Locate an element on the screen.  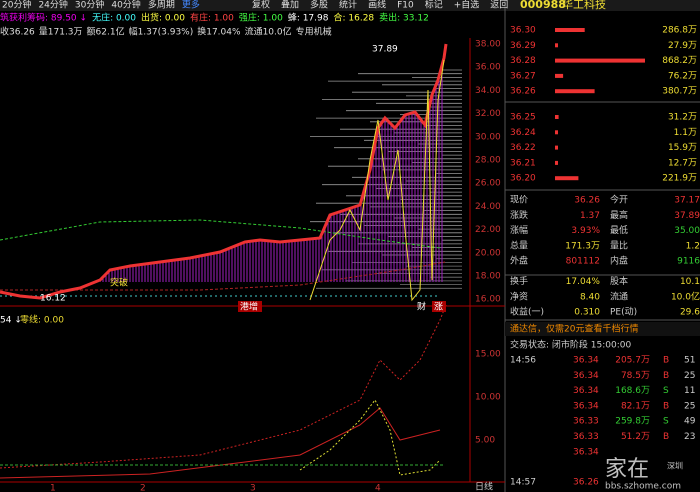
indicator-value: 蜂: 17.98 is located at coordinates (308, 18).